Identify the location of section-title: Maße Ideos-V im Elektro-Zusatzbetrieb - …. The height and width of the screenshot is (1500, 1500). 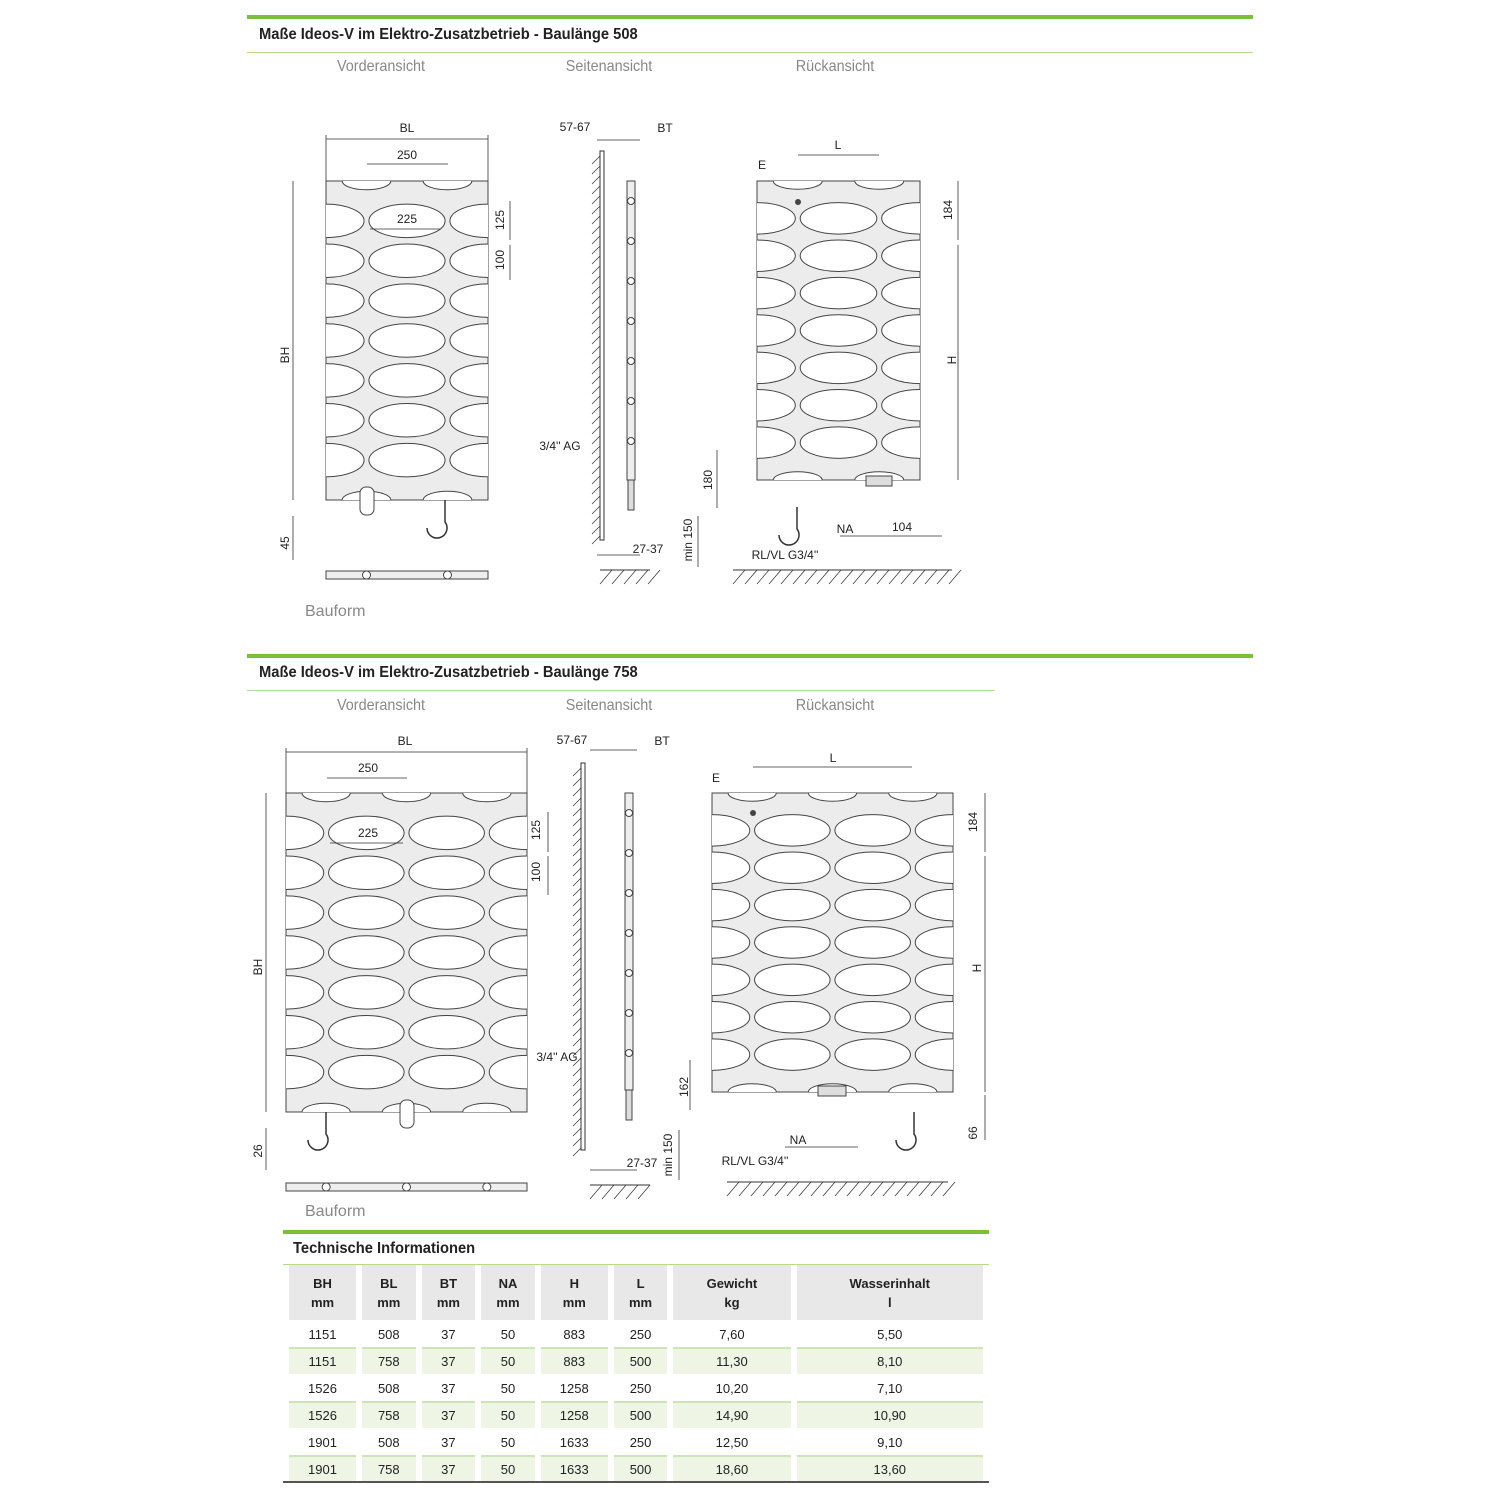
(448, 34).